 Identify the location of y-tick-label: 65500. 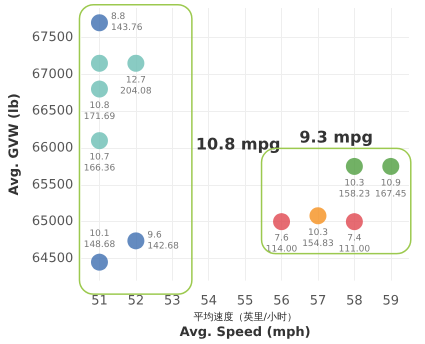
(53, 184).